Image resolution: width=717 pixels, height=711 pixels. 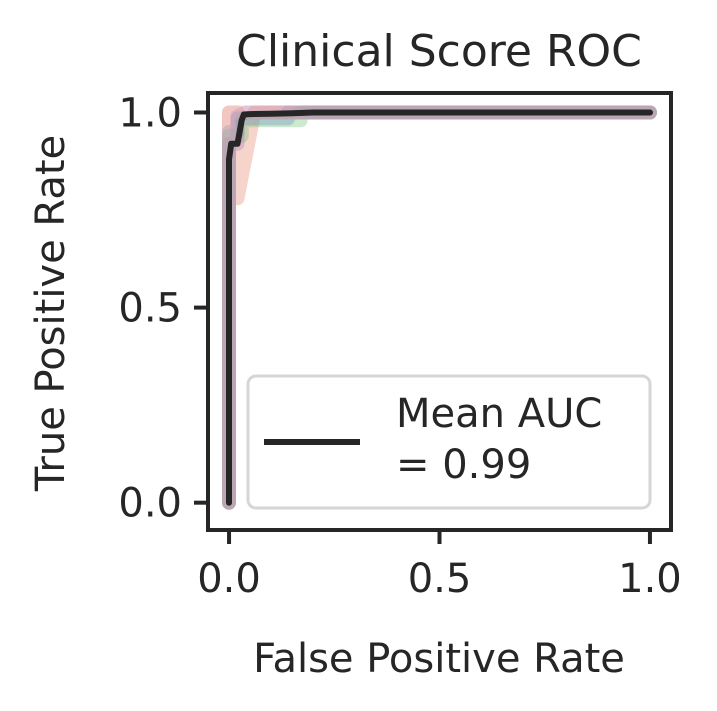 I want to click on chart-title: Clinical Score ROC, so click(x=439, y=51).